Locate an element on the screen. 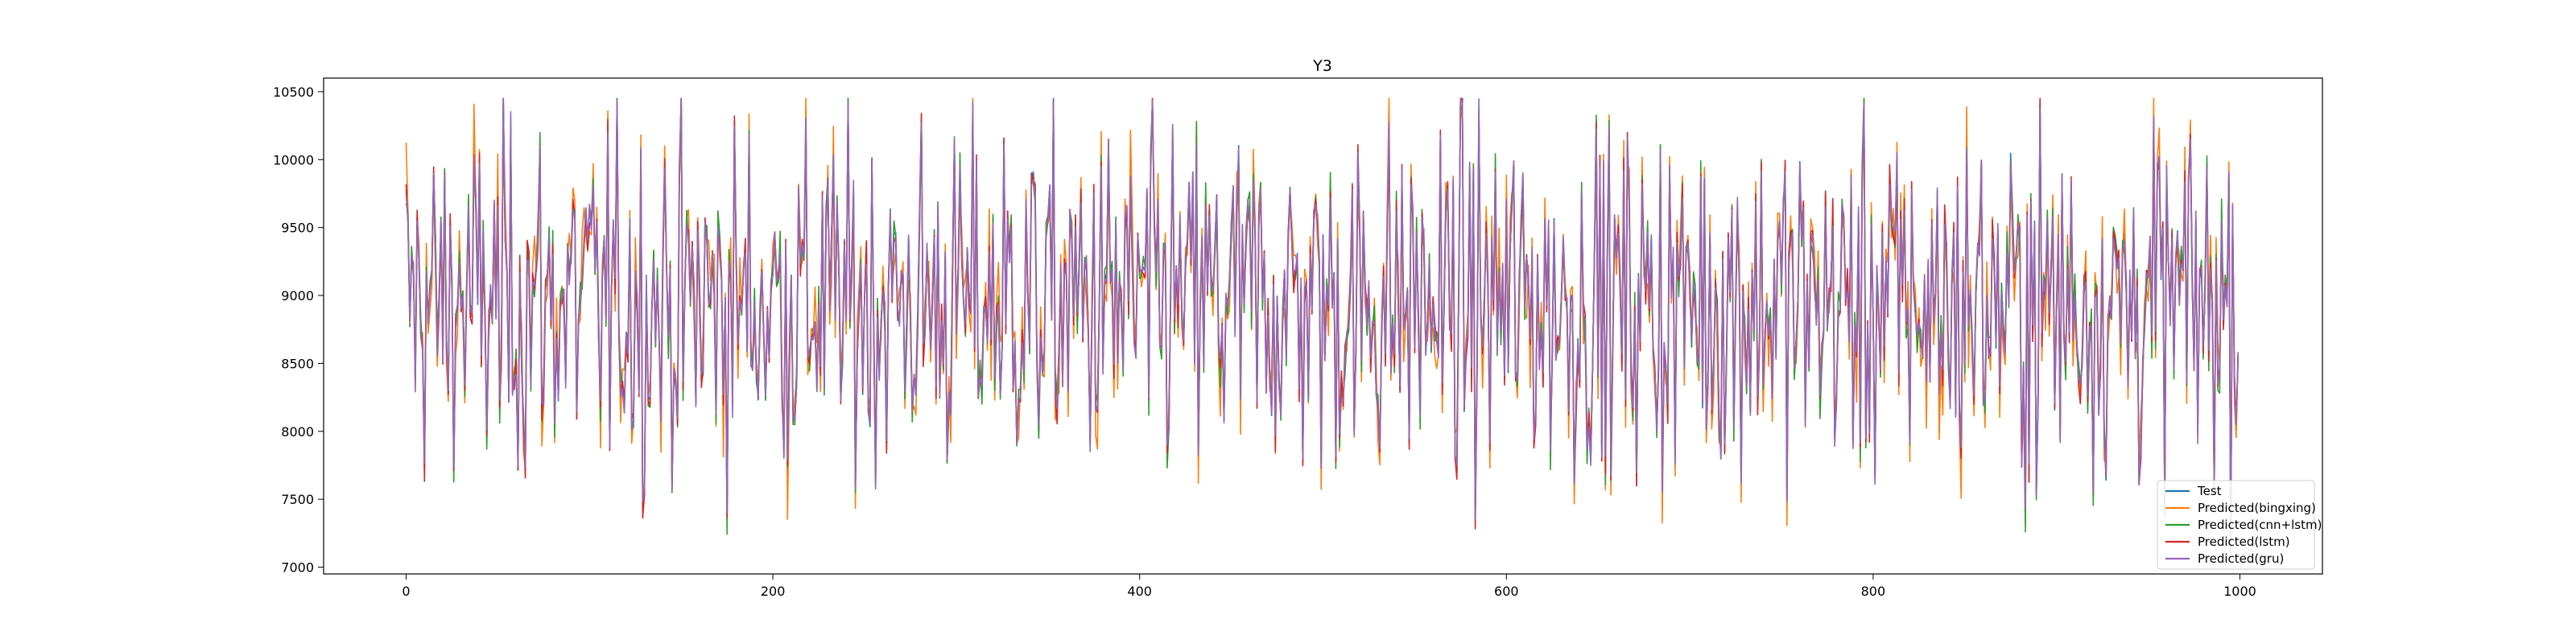  chart-title: Y3 is located at coordinates (1322, 66).